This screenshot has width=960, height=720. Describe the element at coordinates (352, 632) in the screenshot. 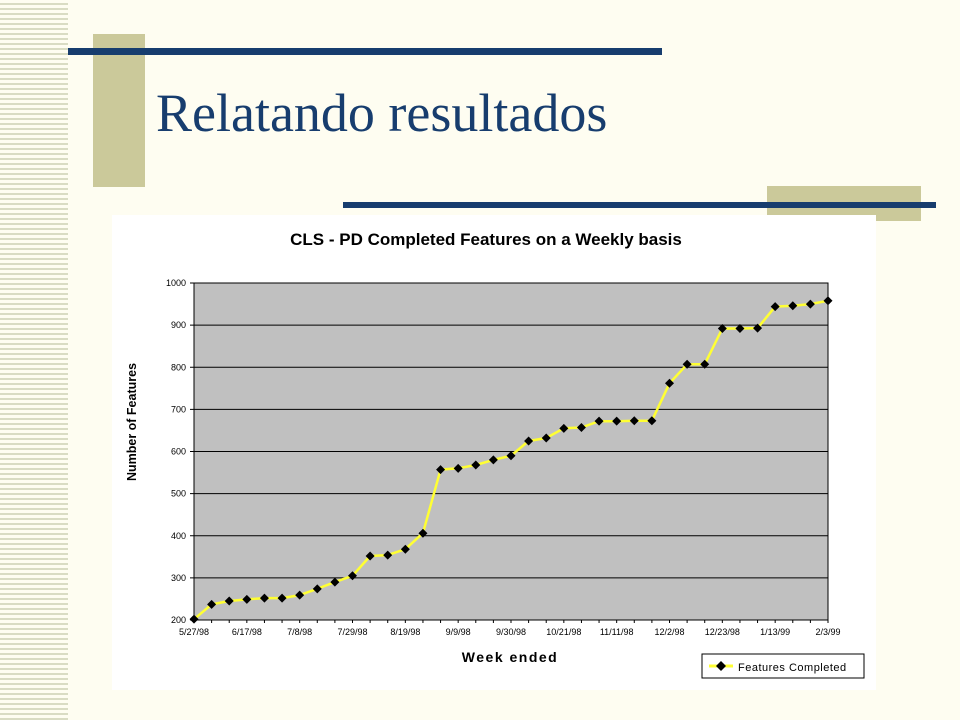

I see `x-tick-label: 7/29/98` at that location.